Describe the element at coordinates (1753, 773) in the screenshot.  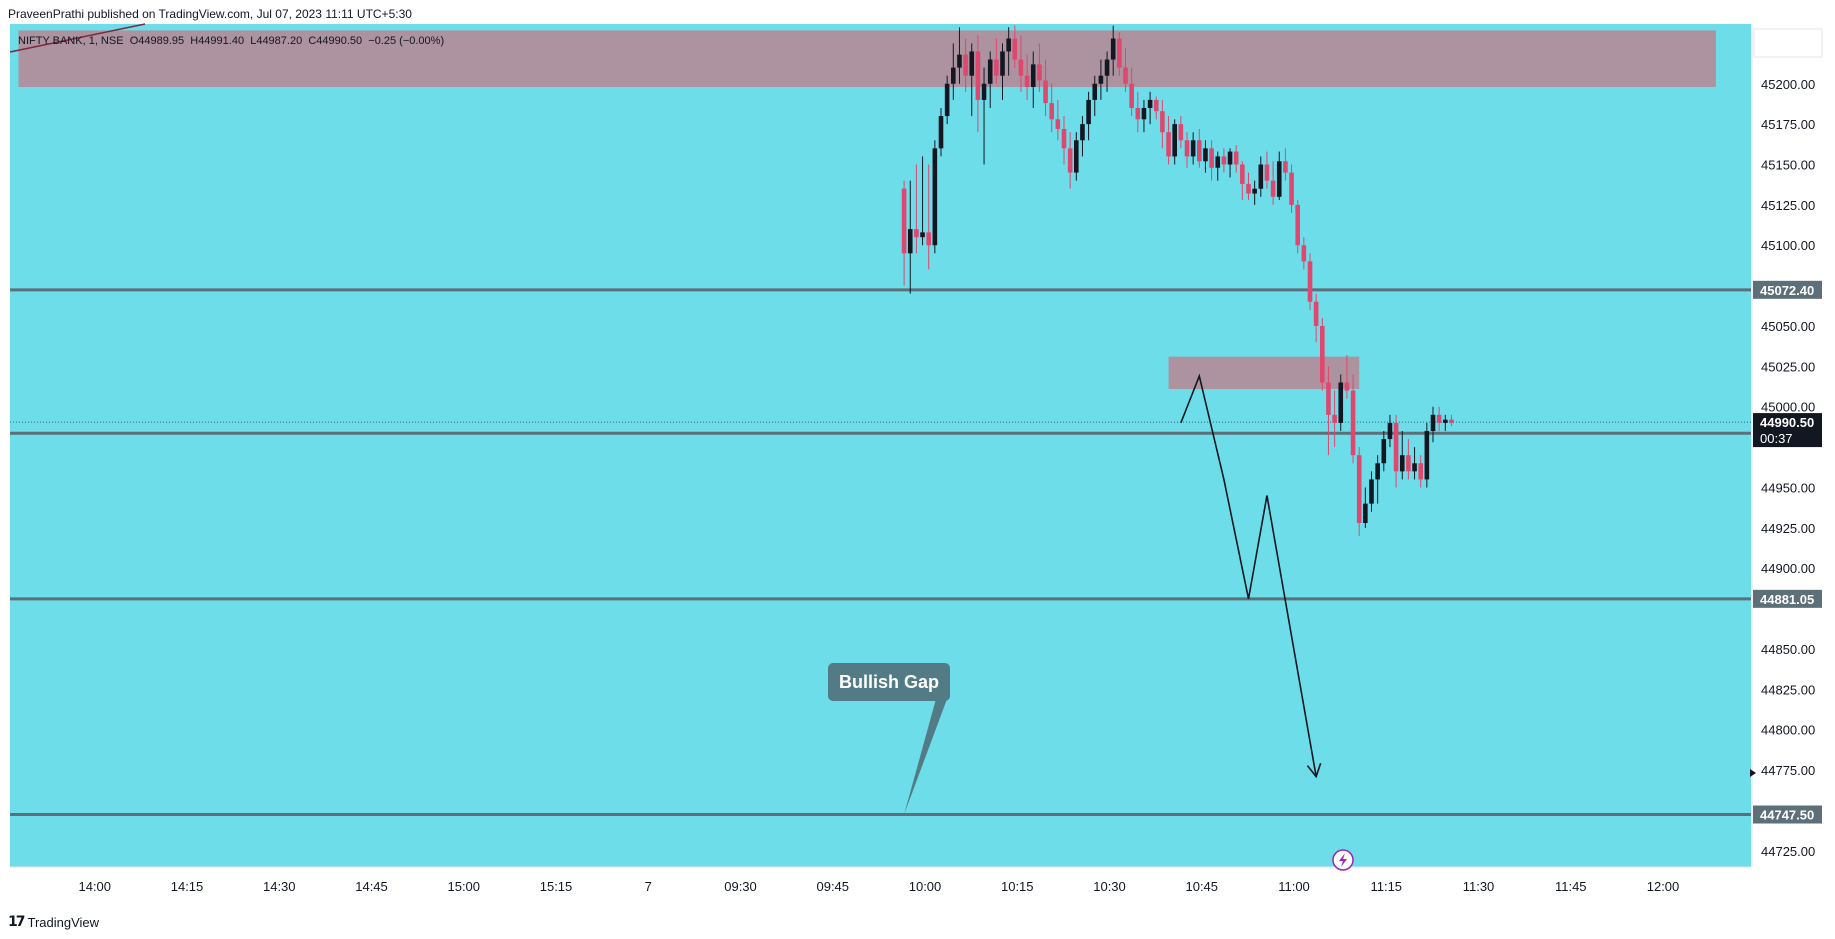
I see `scroll-arrow-icon` at that location.